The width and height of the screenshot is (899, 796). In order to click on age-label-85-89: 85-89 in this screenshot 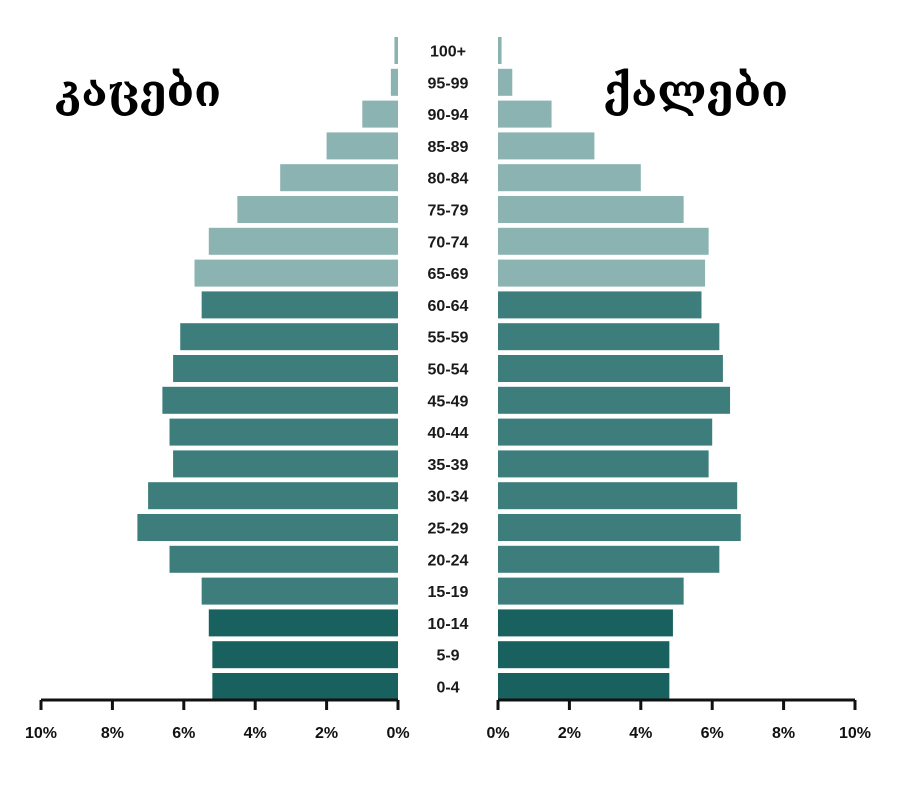, I will do `click(448, 147)`.